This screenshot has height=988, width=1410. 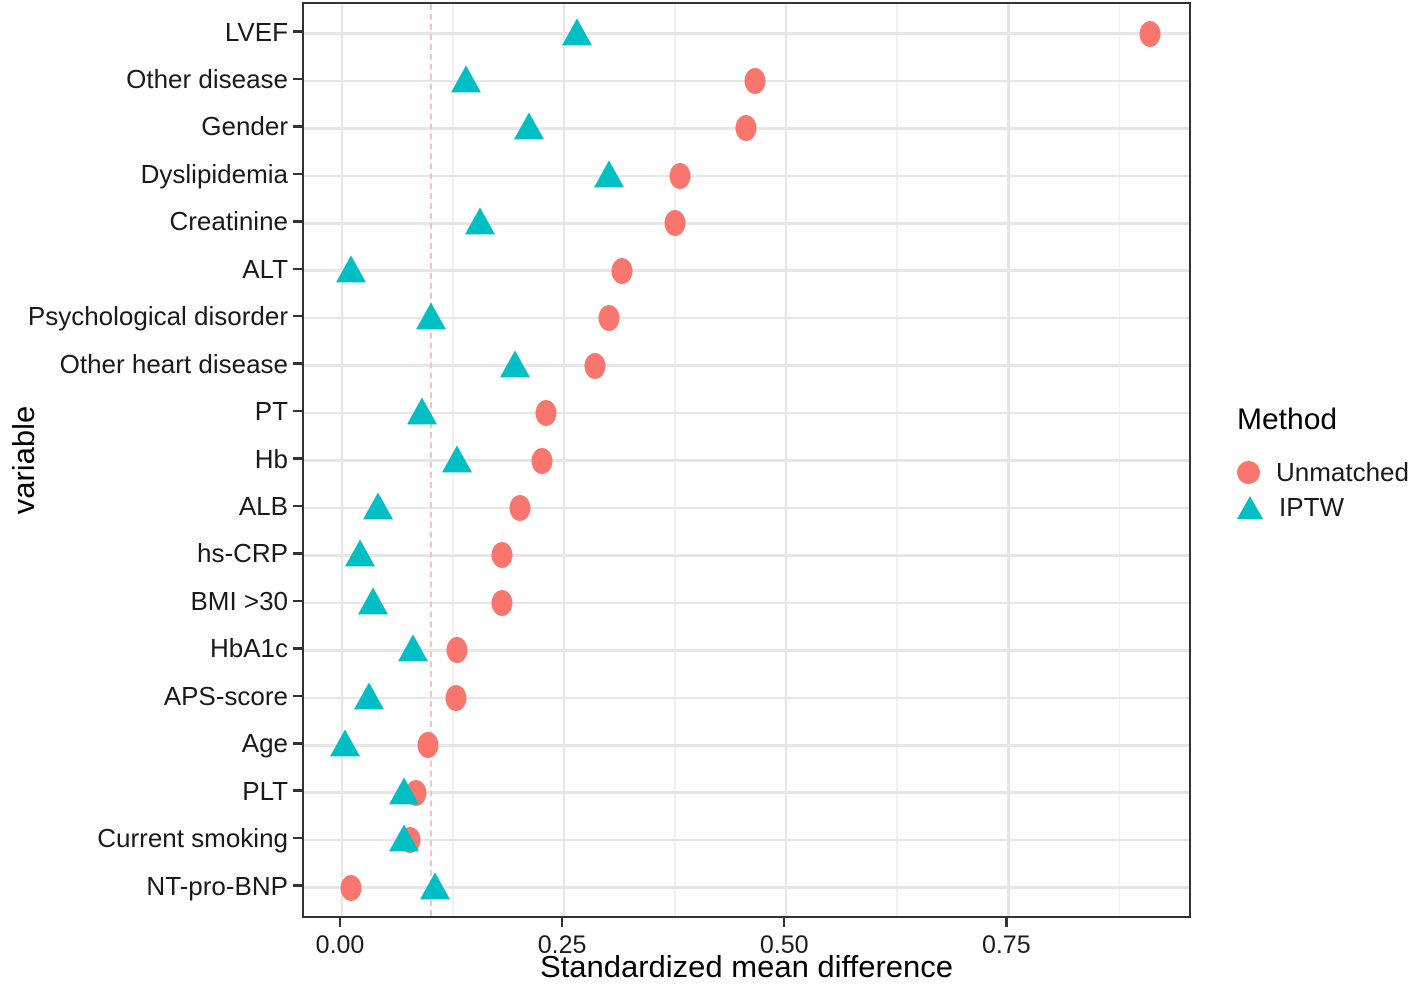 I want to click on y-tick-label: Other disease, so click(x=207, y=78).